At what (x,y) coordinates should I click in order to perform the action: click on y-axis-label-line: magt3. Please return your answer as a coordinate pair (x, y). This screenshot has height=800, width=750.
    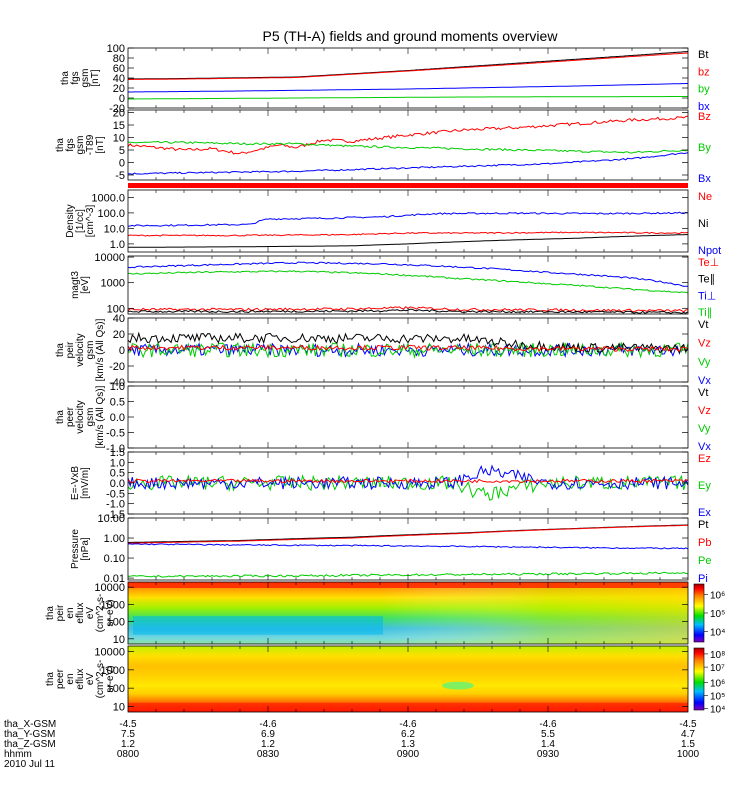
    Looking at the image, I should click on (75, 285).